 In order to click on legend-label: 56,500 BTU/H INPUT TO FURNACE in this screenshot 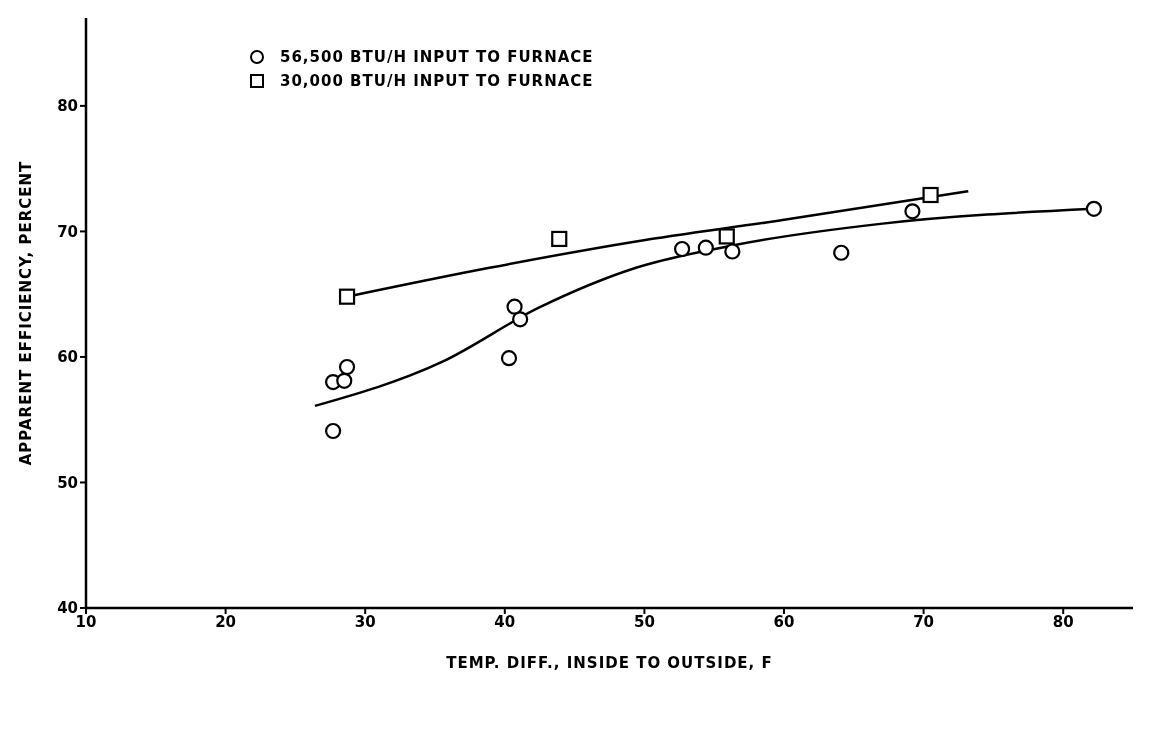, I will do `click(437, 57)`.